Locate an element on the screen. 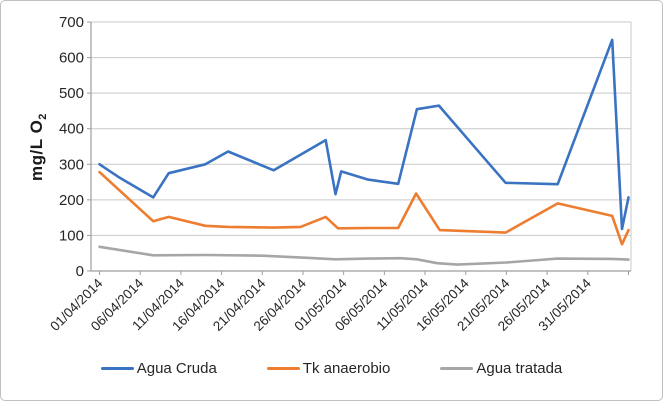 The width and height of the screenshot is (663, 401). legend-item-agua-tratada: Agua tratada is located at coordinates (501, 368).